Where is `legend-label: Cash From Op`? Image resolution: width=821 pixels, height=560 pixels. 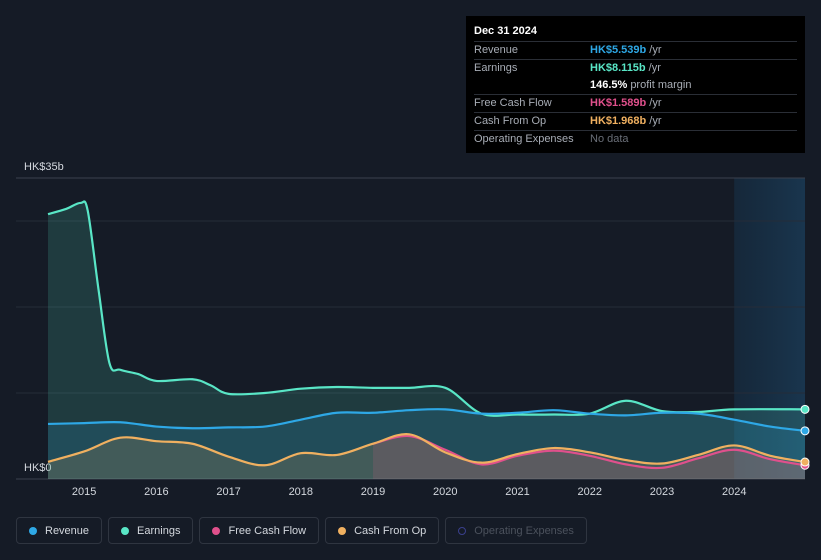
legend-label: Cash From Op is located at coordinates (390, 530).